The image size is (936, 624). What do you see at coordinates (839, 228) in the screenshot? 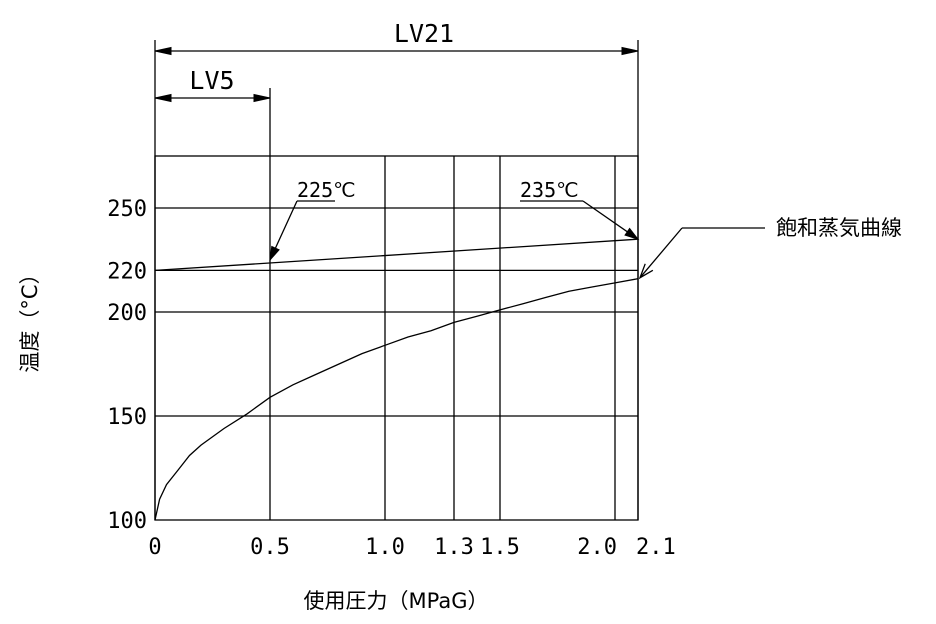
I see `curve-callout-label: 飽和蒸気曲線` at bounding box center [839, 228].